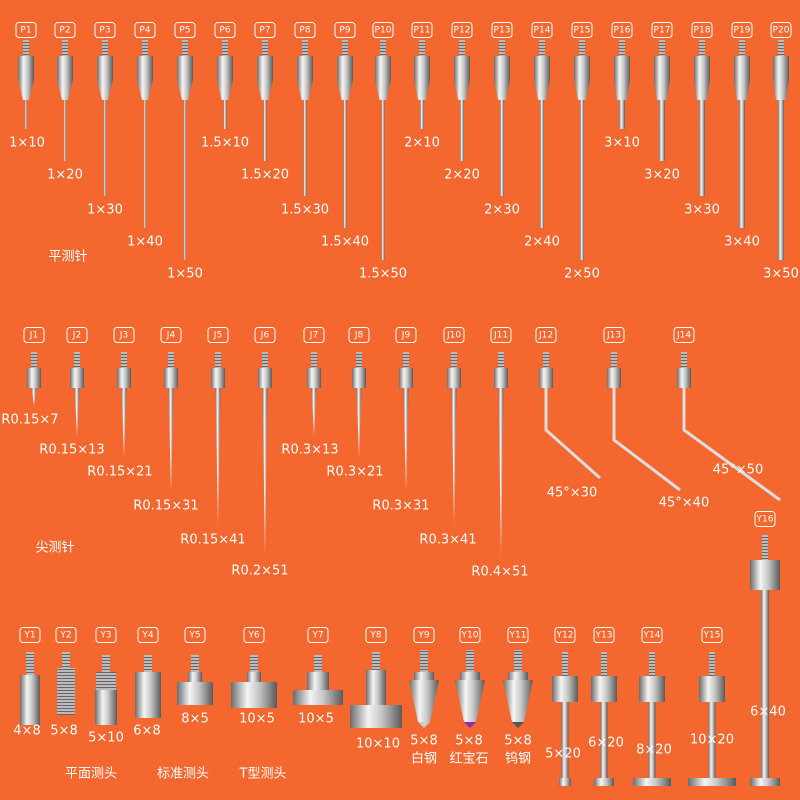 The width and height of the screenshot is (800, 800). Describe the element at coordinates (65, 175) in the screenshot. I see `size-label: 1×20` at that location.